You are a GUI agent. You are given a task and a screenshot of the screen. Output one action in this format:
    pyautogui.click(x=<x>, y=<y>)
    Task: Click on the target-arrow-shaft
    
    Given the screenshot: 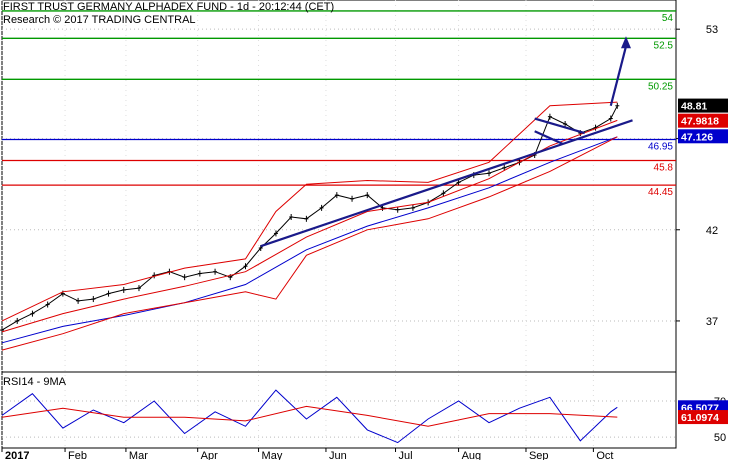 What is the action you would take?
    pyautogui.click(x=618, y=76)
    